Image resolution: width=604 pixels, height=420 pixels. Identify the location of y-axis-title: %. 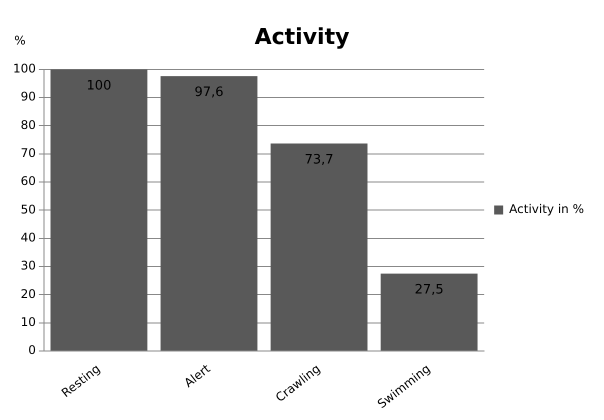
(20, 41).